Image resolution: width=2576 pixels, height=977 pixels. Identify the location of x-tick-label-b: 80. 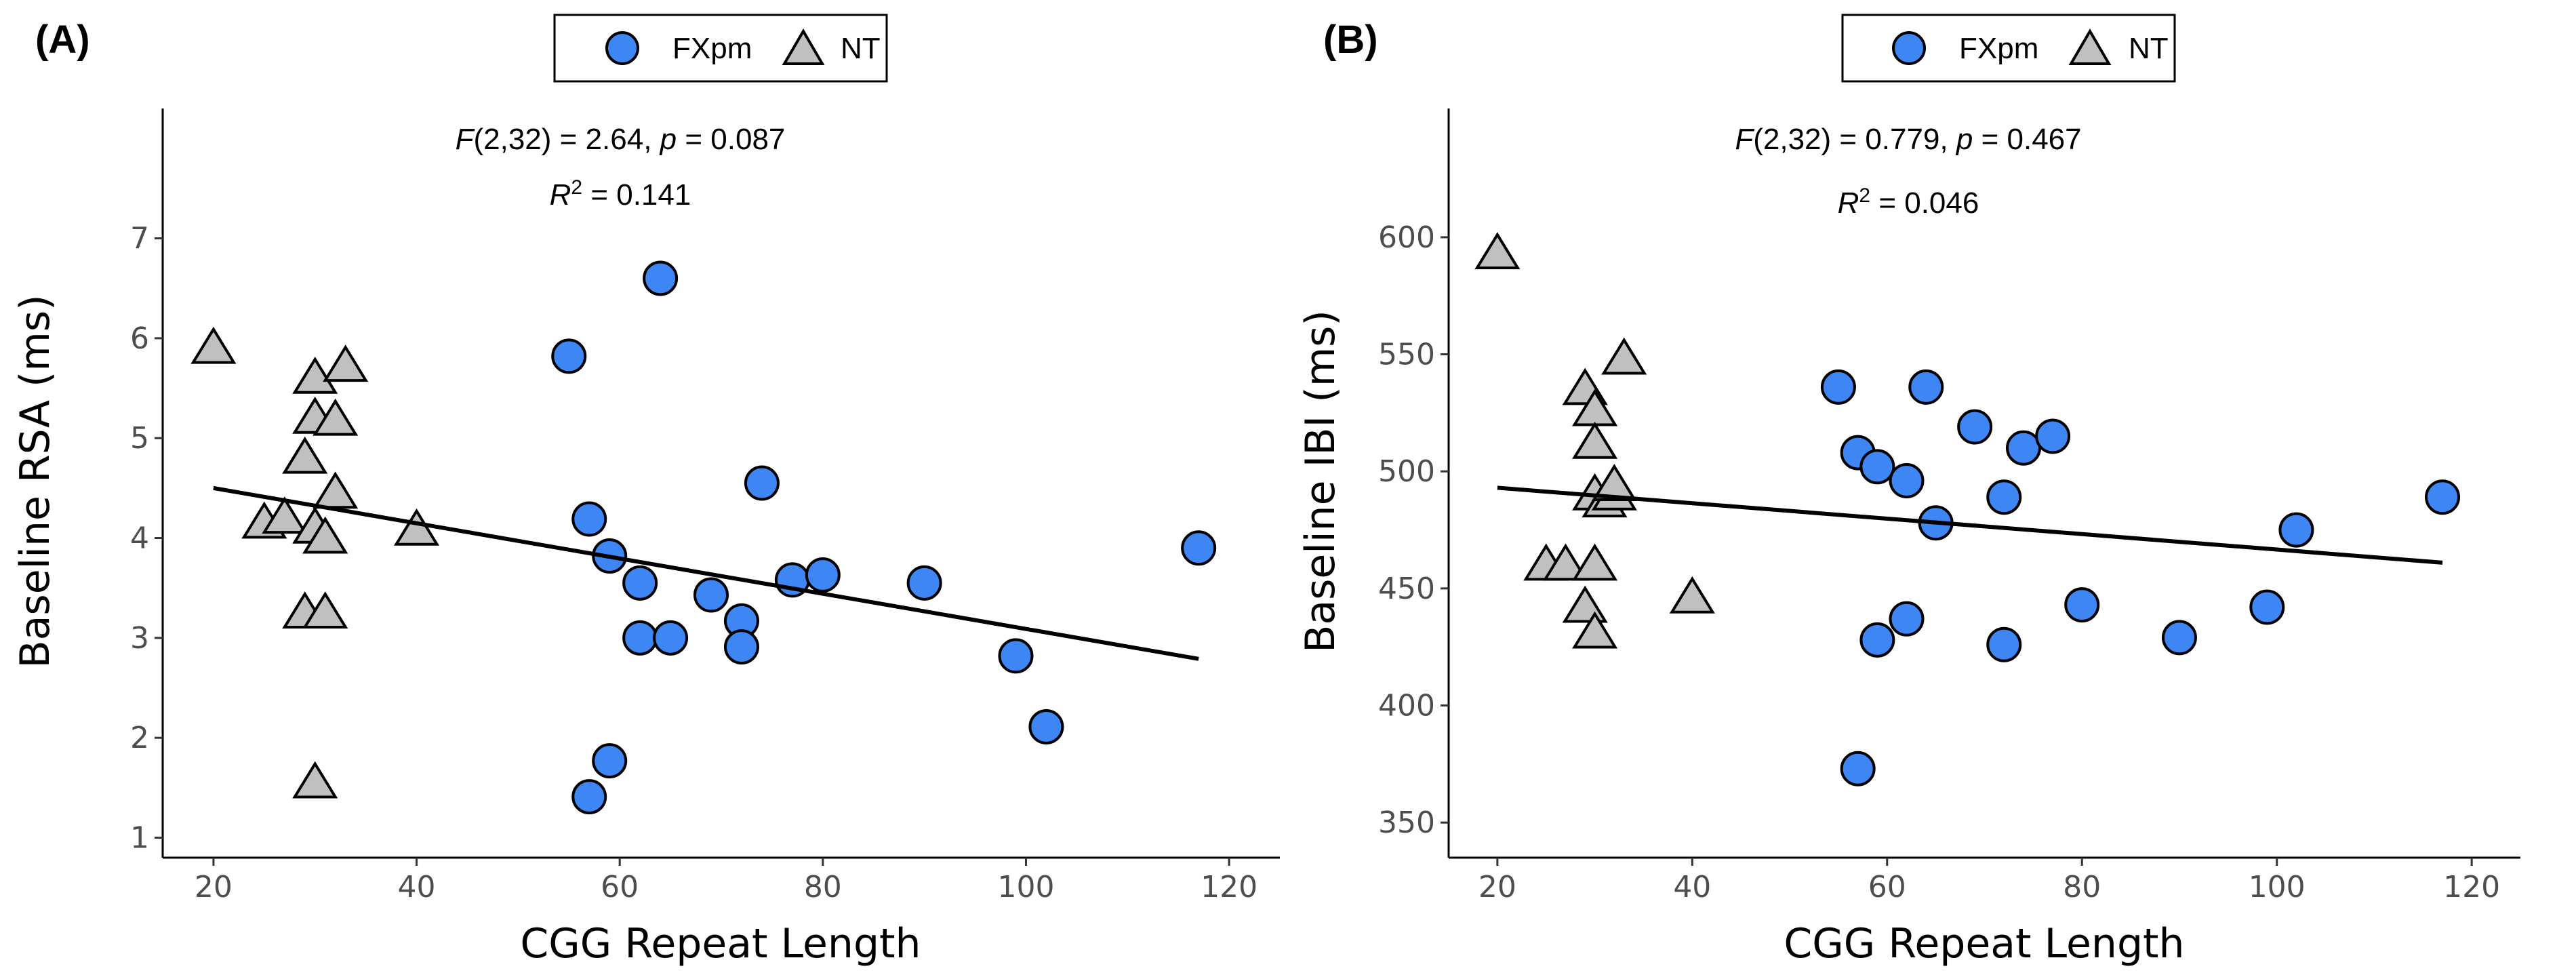
(2082, 887).